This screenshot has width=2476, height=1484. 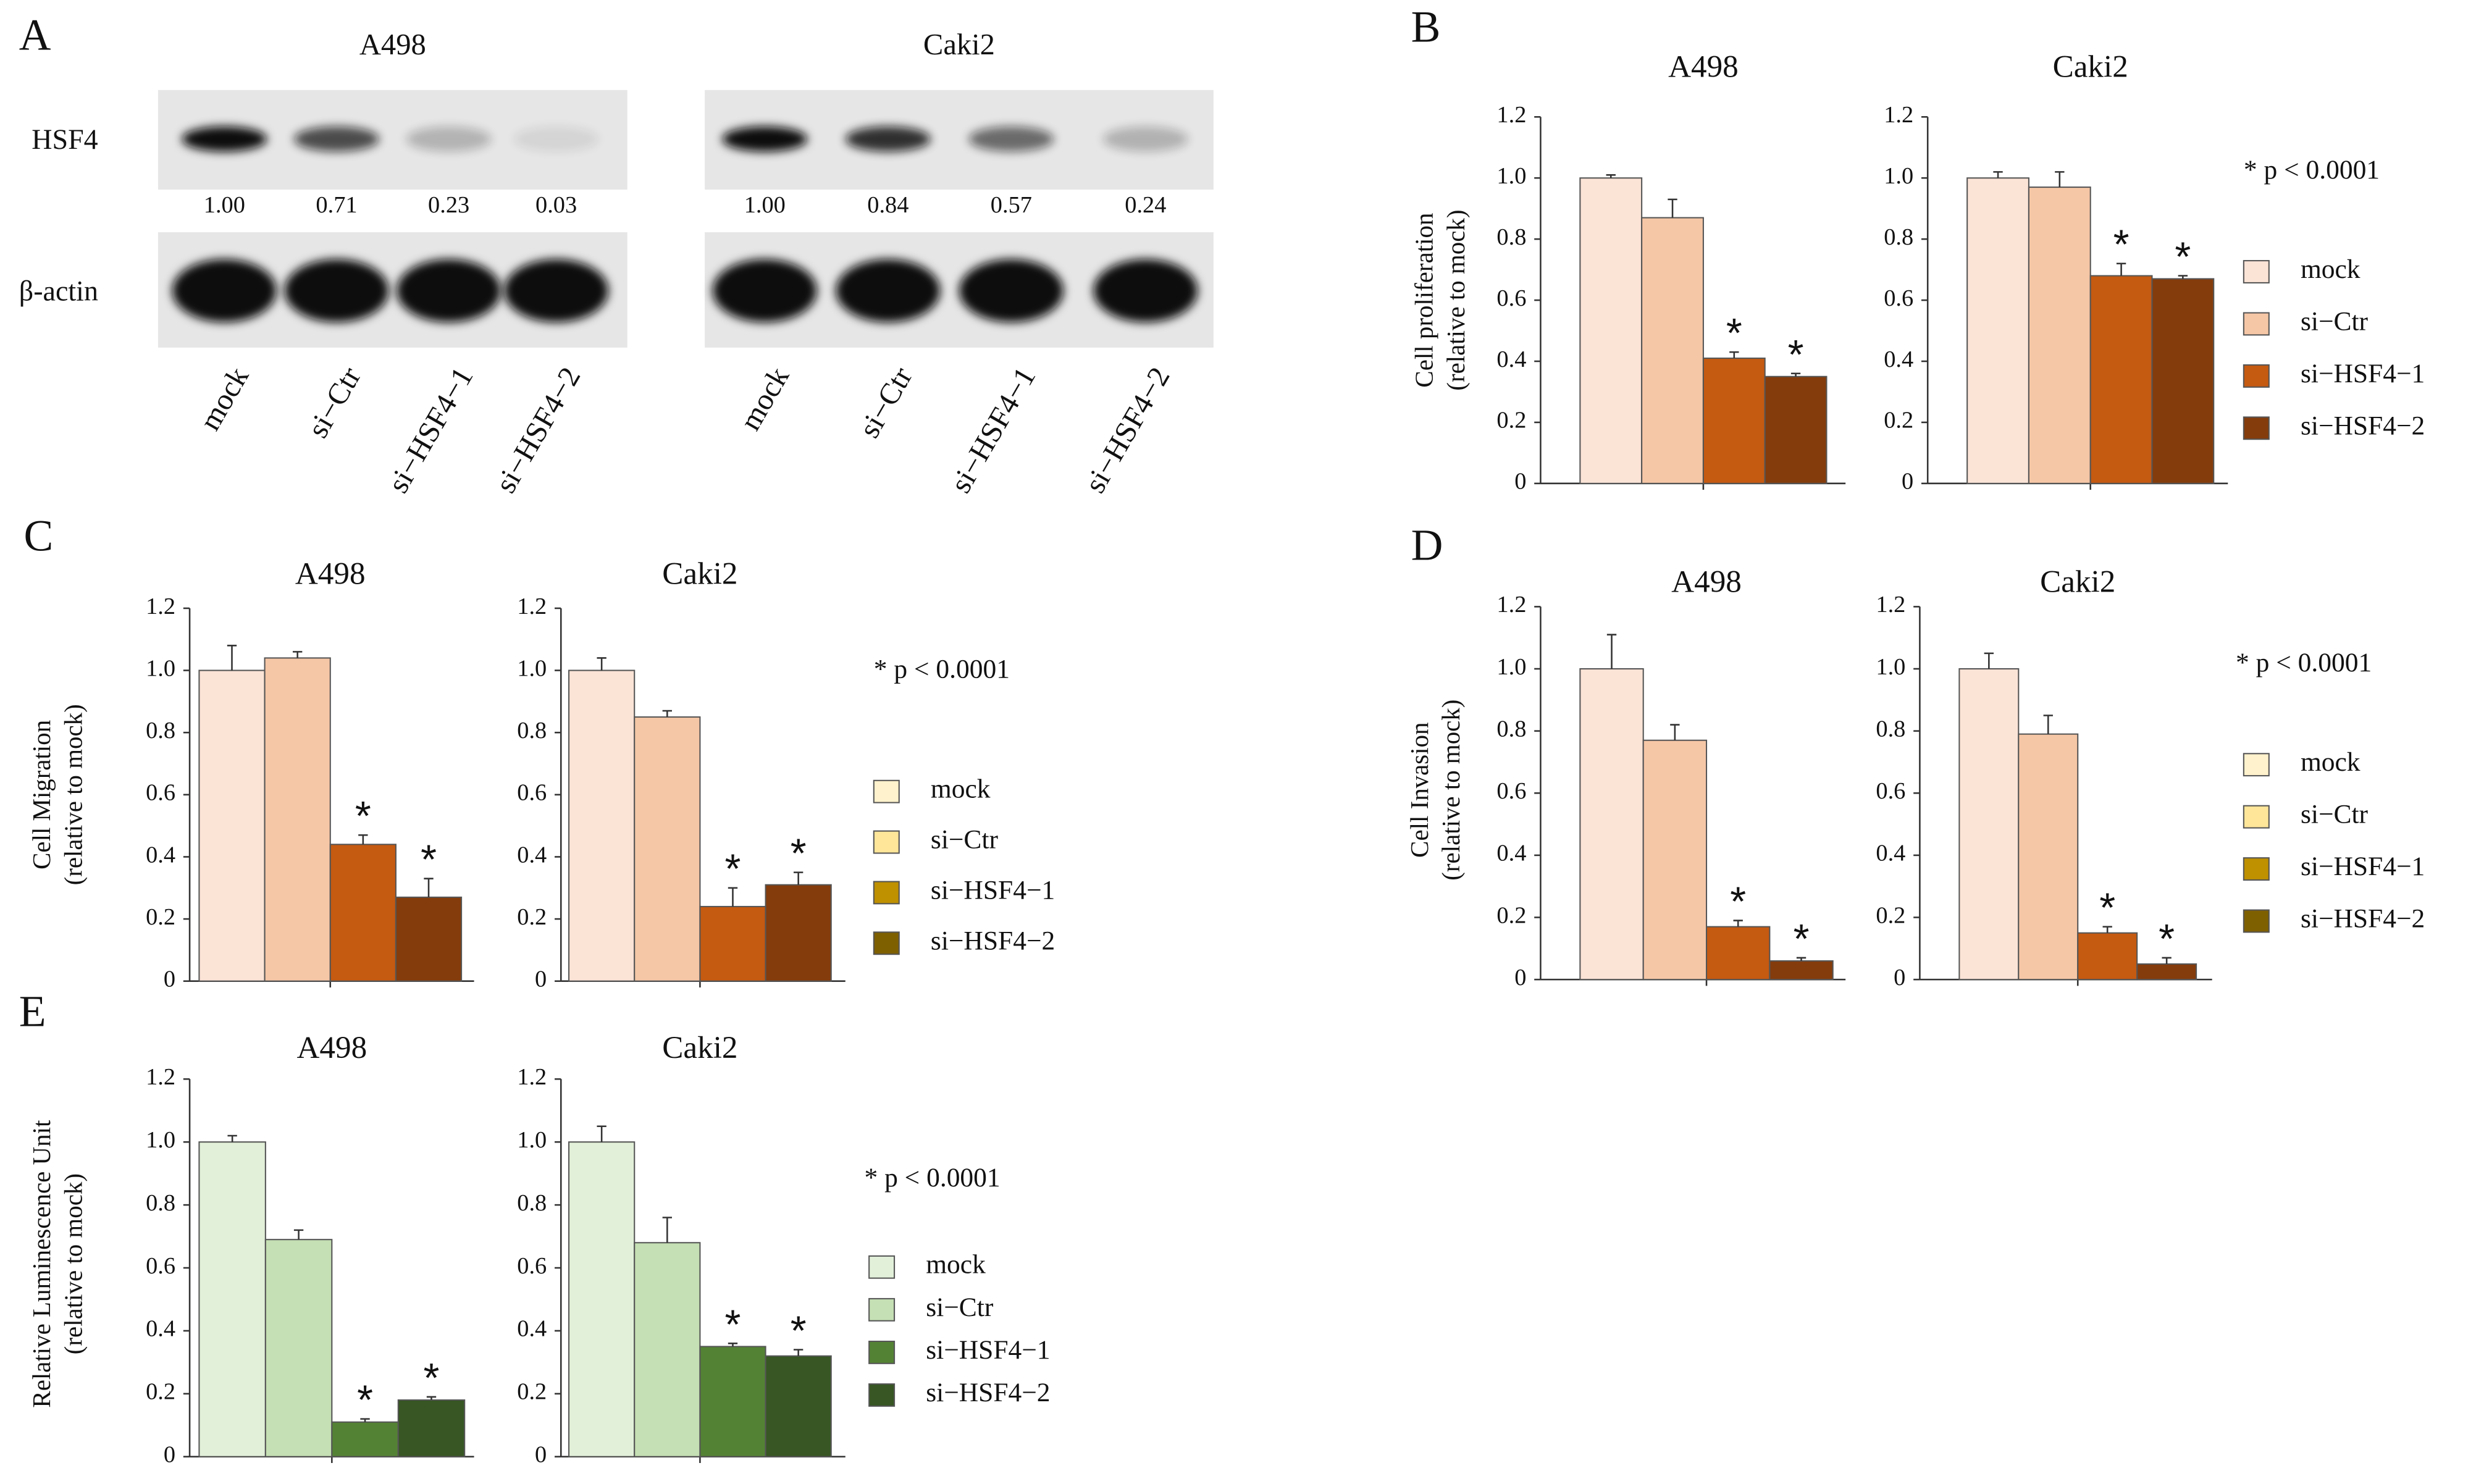 What do you see at coordinates (331, 1048) in the screenshot?
I see `chart-title: A498` at bounding box center [331, 1048].